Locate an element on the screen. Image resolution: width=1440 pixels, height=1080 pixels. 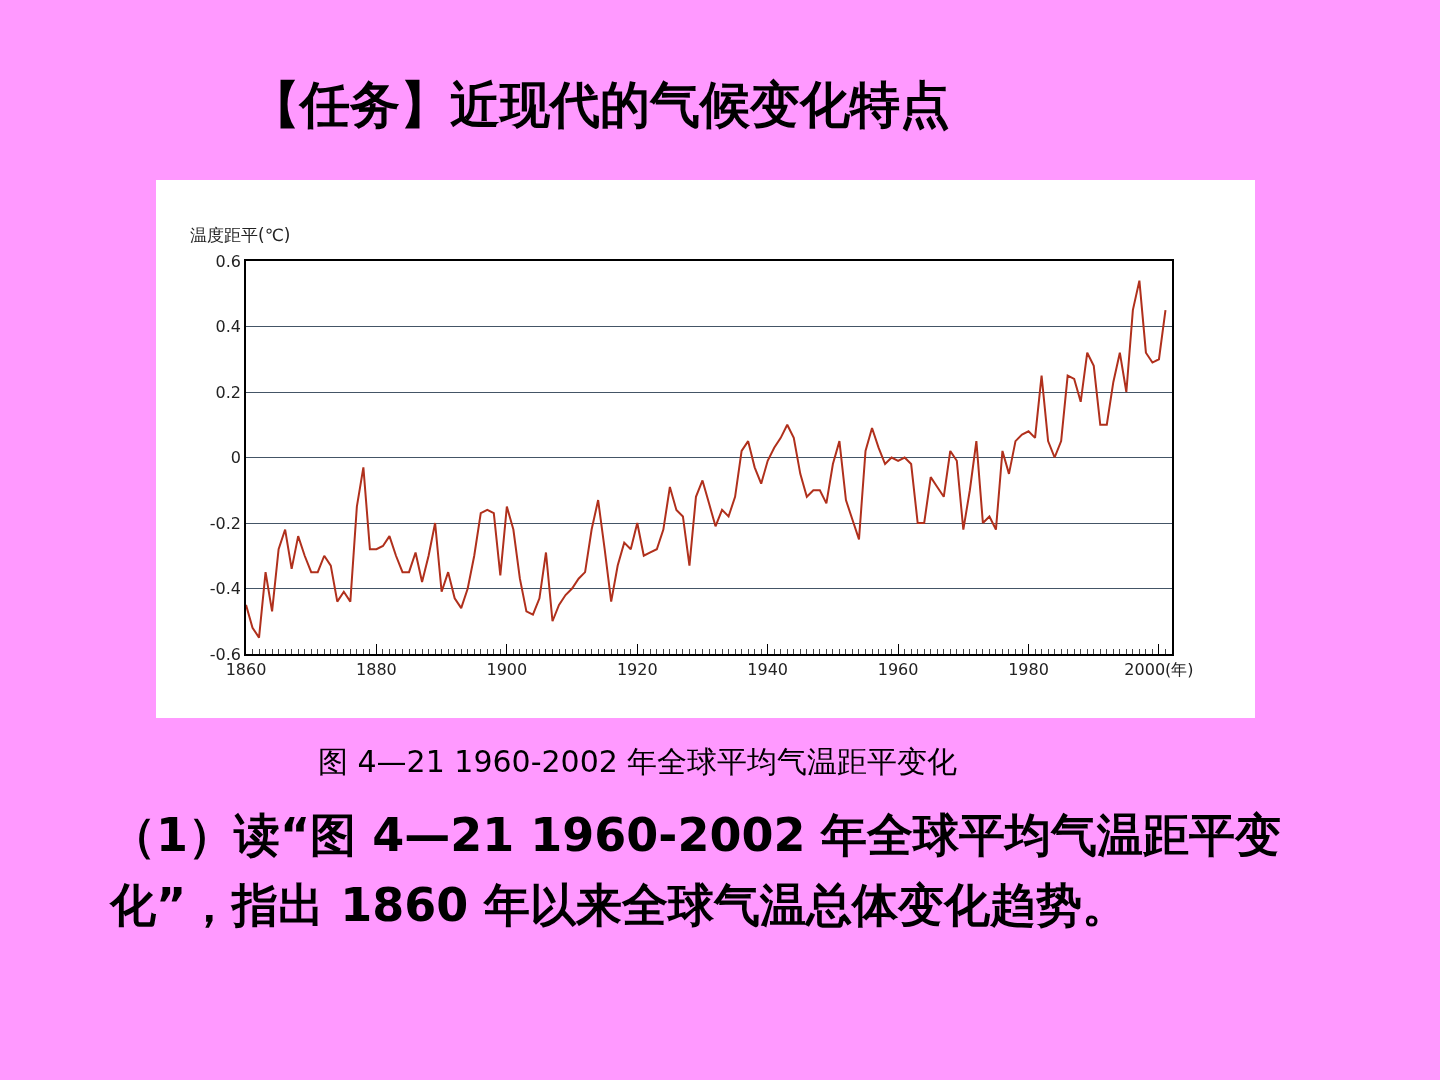
chart-title: 【任务】近现代的气候变化特点 is located at coordinates (600, 105).